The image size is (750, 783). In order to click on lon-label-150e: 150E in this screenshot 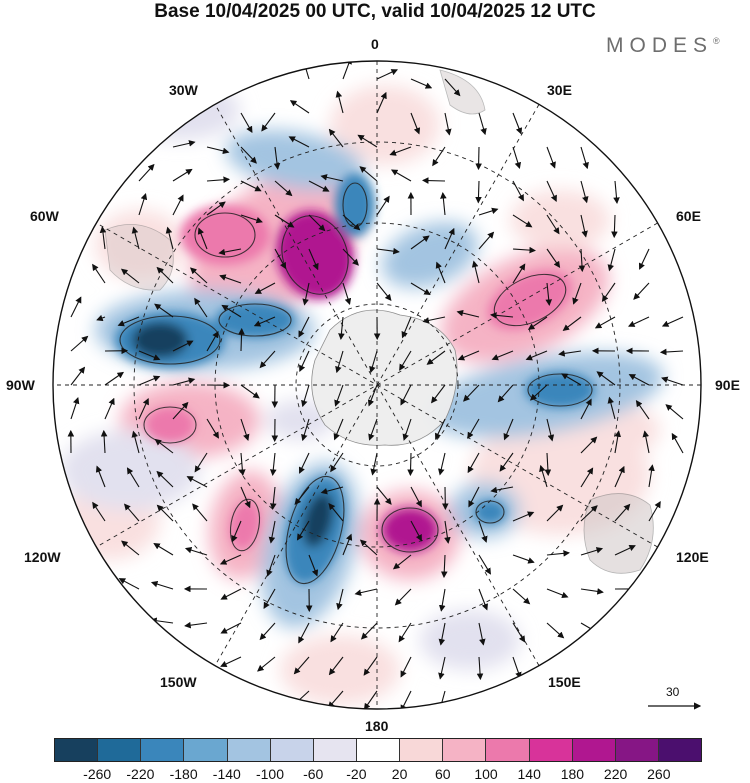, I will do `click(564, 682)`.